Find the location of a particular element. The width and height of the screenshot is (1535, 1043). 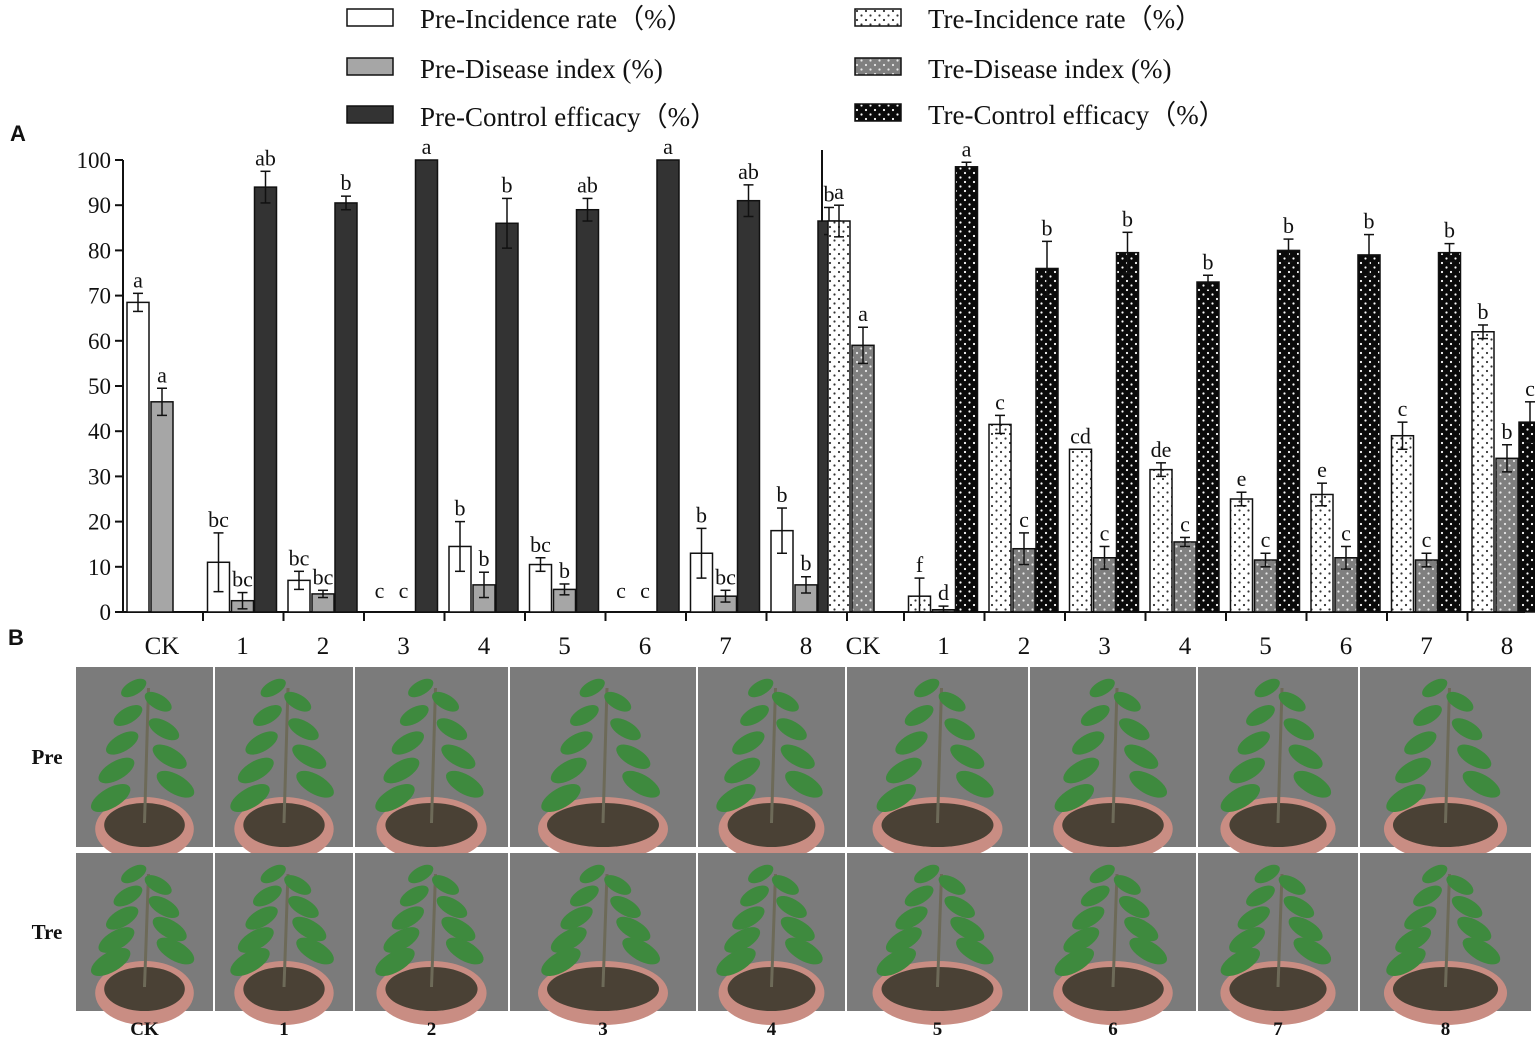

x-category-label: CK is located at coordinates (863, 646).